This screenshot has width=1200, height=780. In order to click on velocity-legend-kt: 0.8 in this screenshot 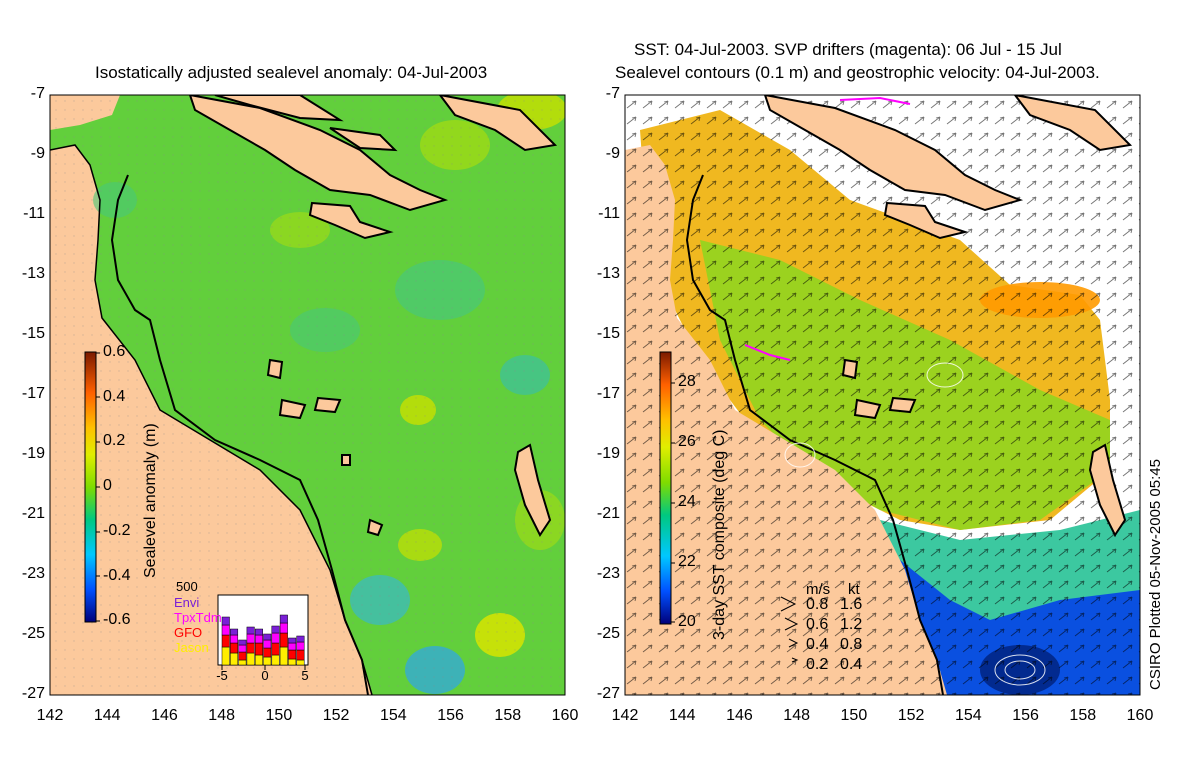, I will do `click(851, 644)`.